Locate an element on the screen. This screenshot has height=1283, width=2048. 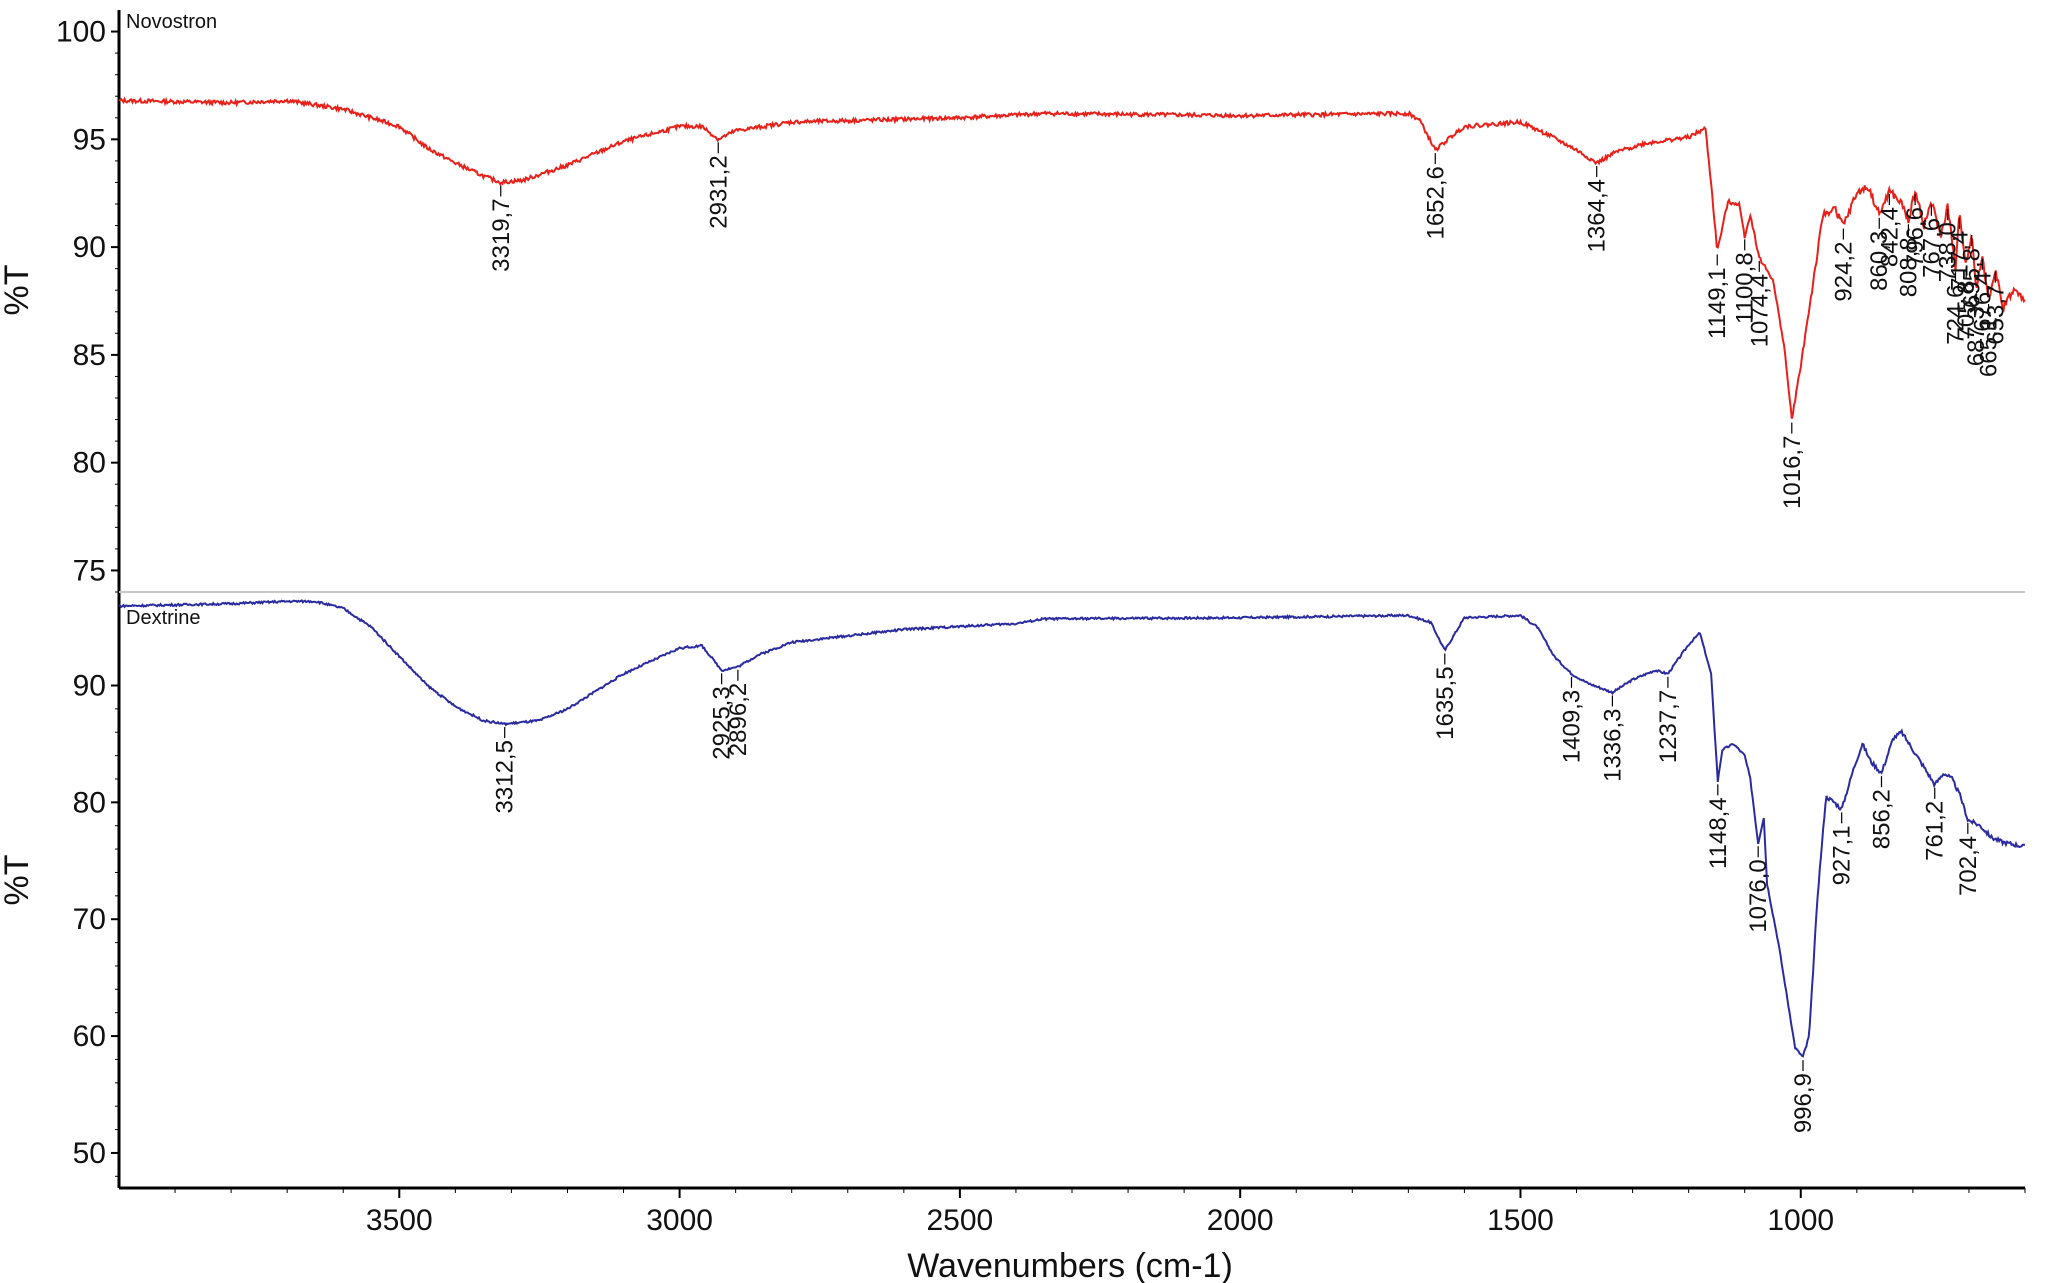
peak-label: 1016,7 is located at coordinates (1792, 472).